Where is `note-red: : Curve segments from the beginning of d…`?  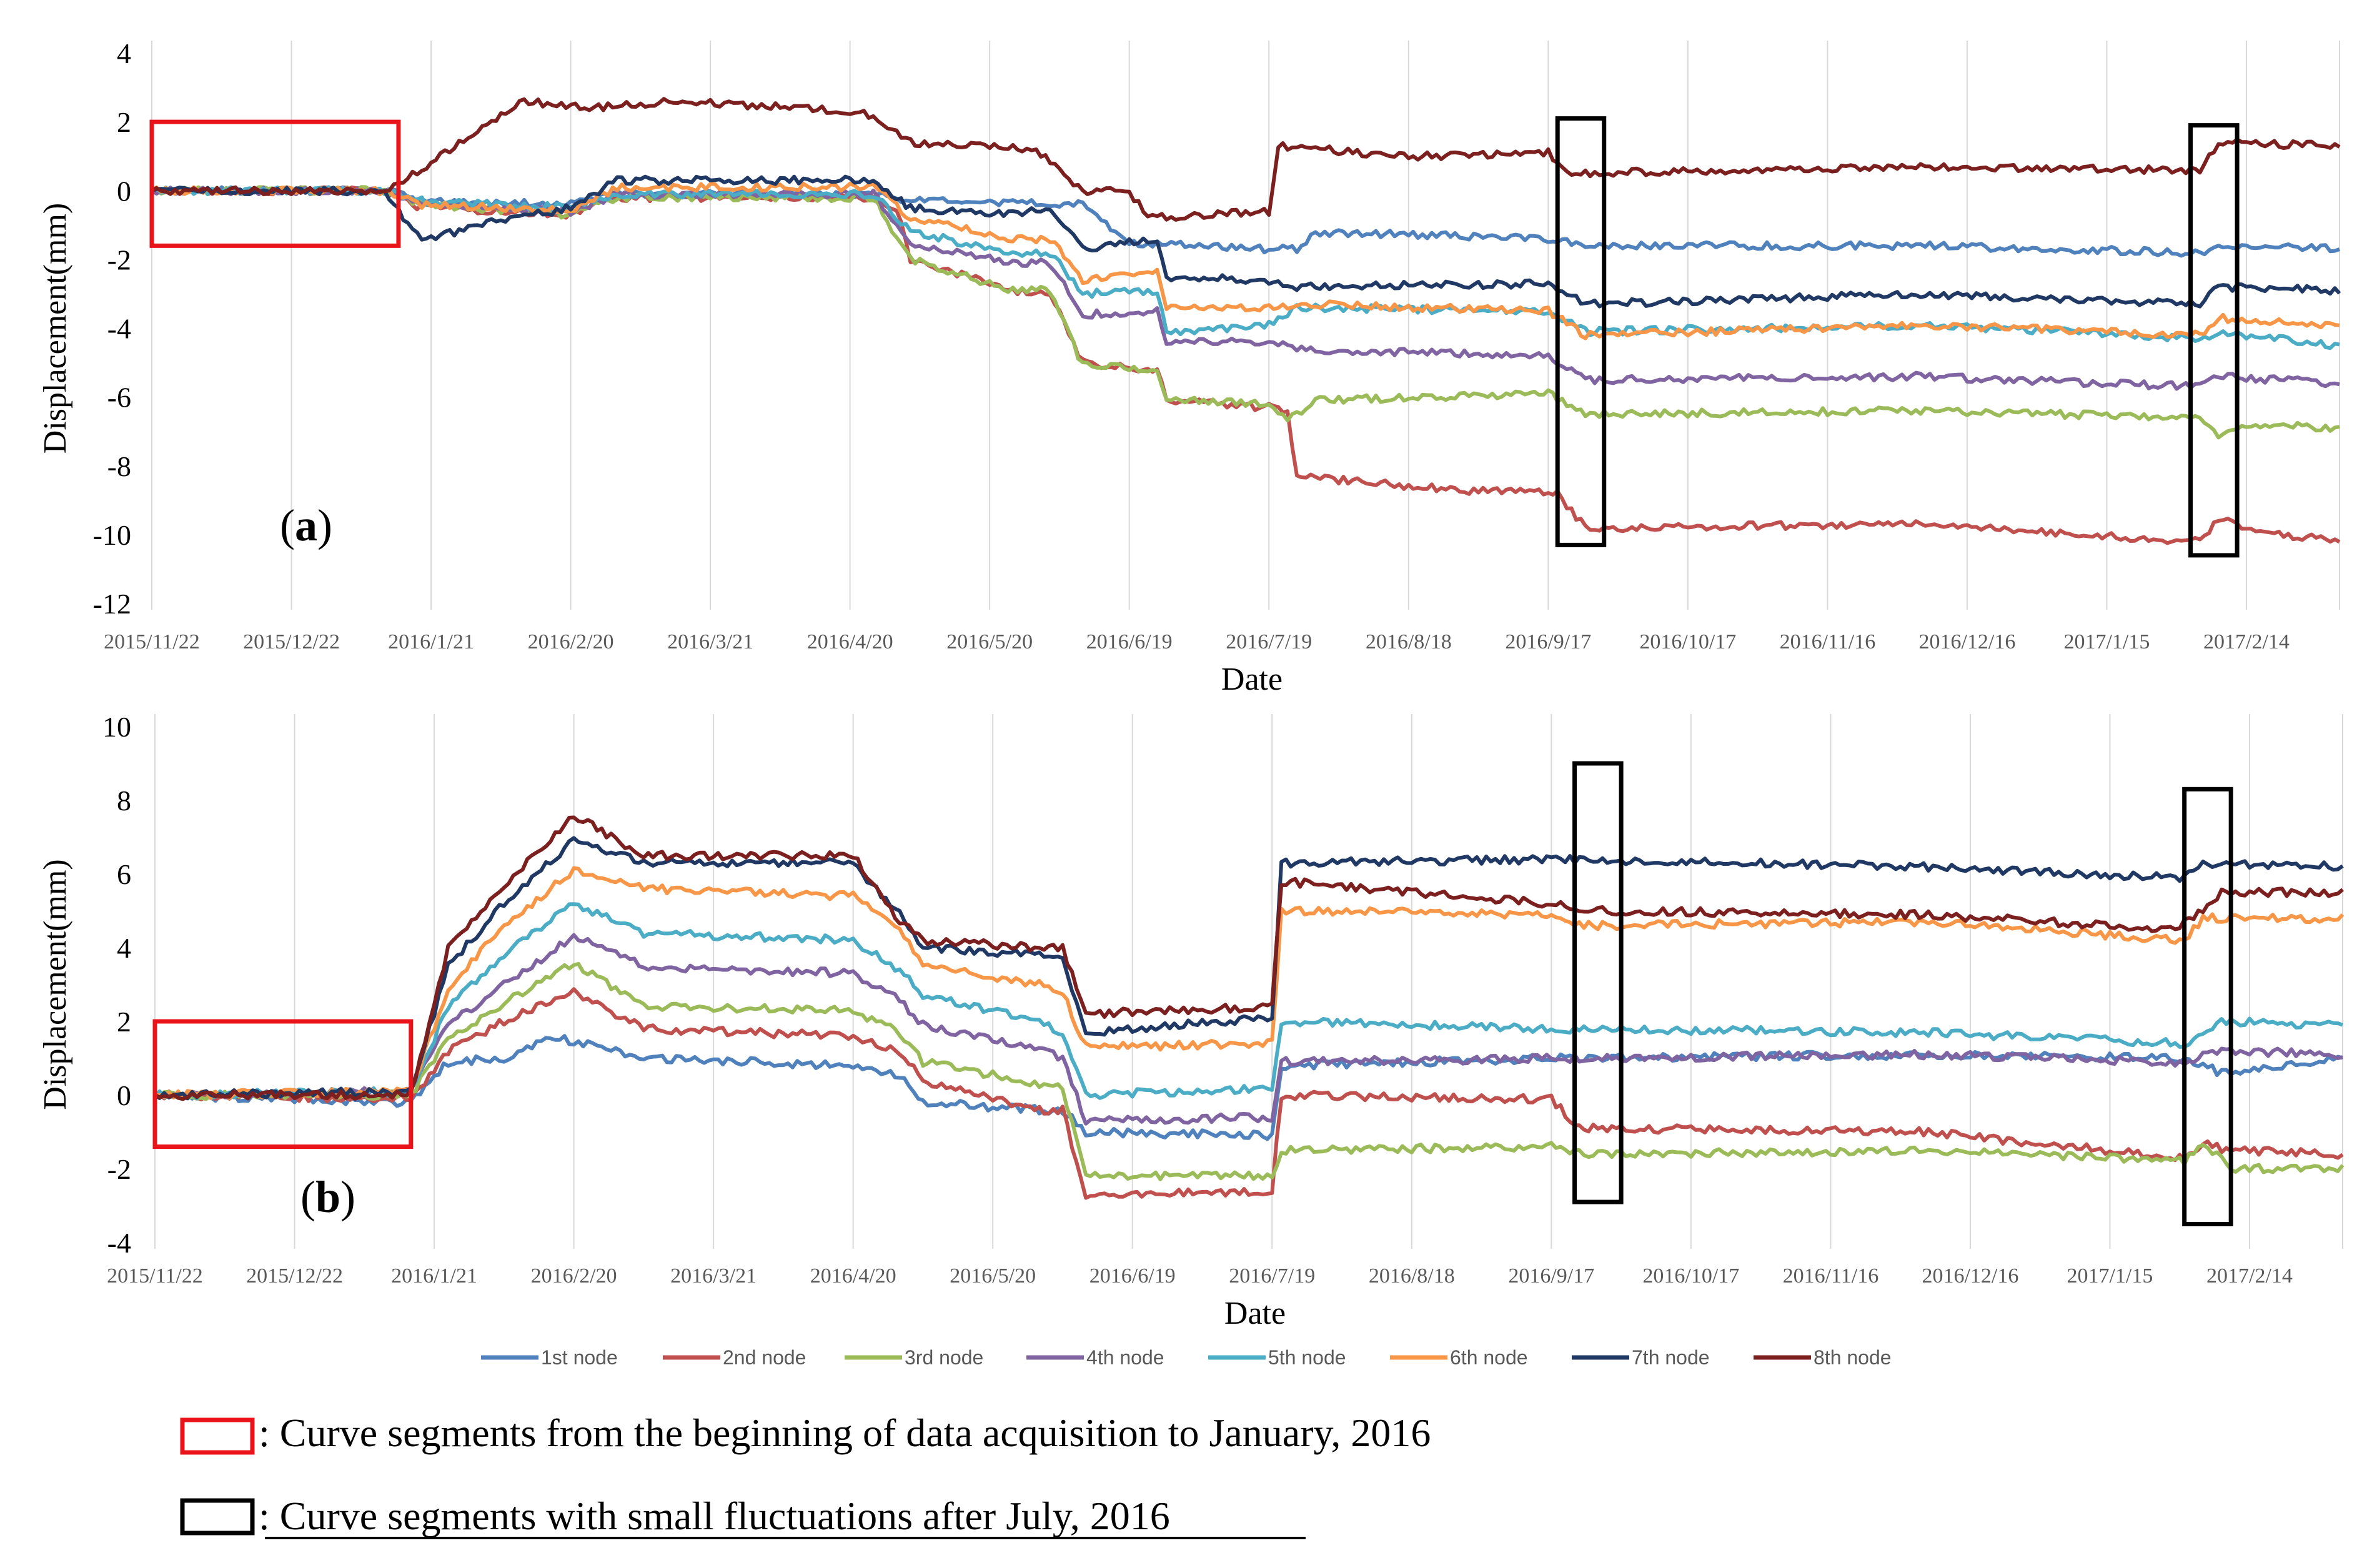
note-red: : Curve segments from the beginning of d… is located at coordinates (805, 1433).